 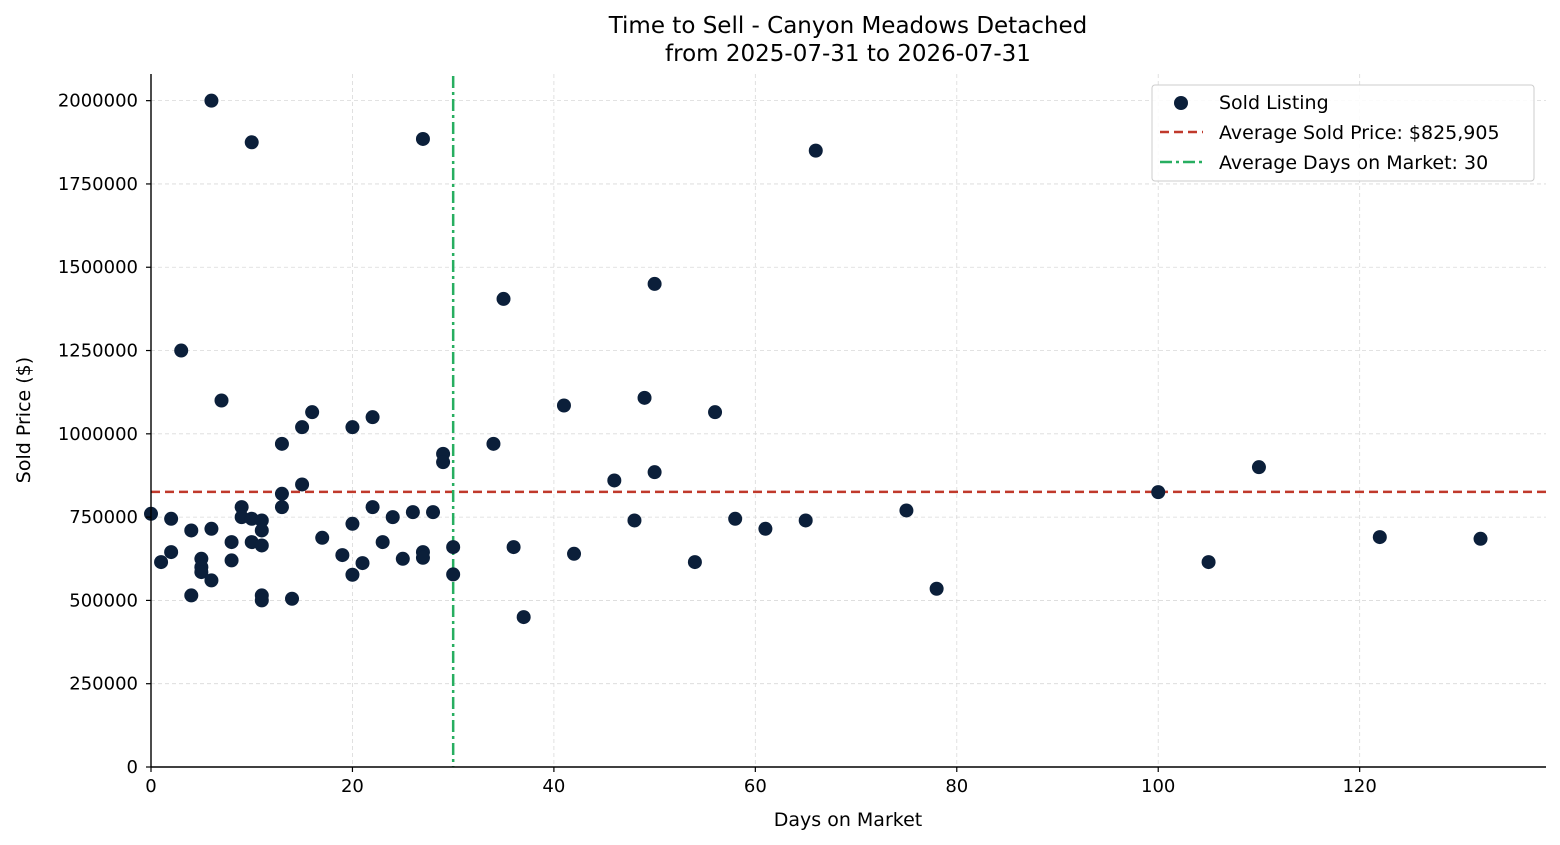 I want to click on chart-subtitle: from 2025-07-31 to 2026-07-31, so click(x=848, y=54).